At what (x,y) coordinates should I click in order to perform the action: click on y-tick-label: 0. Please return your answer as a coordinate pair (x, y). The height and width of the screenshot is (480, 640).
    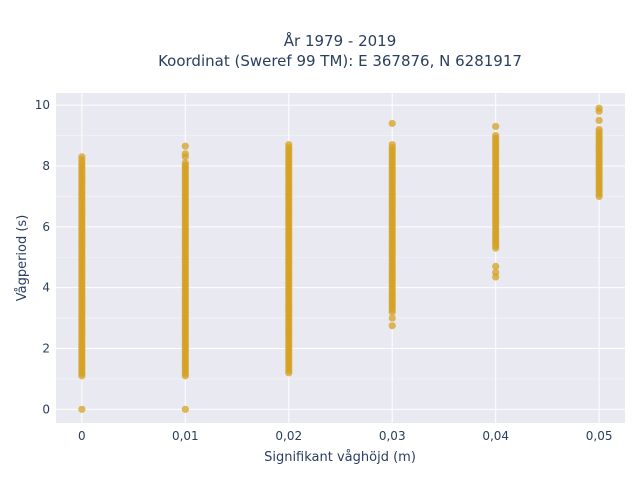
    Looking at the image, I should click on (46, 409).